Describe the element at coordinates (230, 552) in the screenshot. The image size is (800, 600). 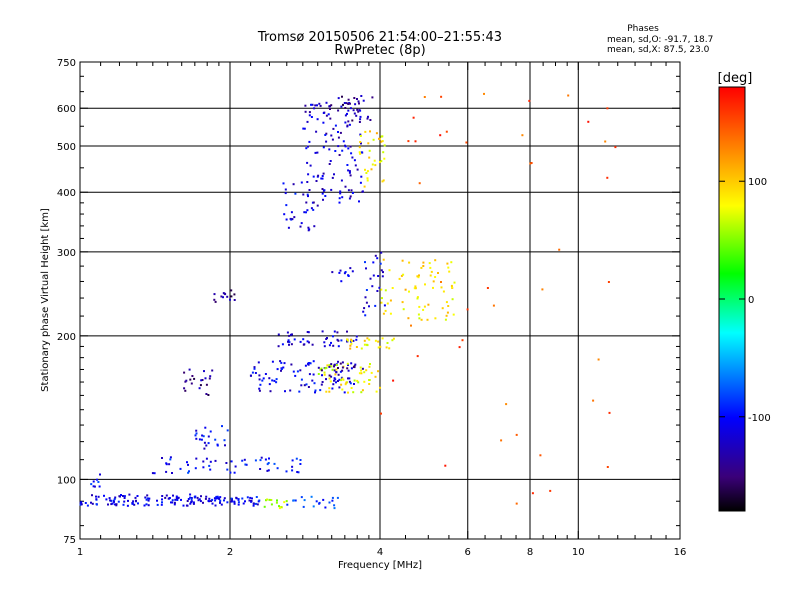
I see `x-tick-label: 2` at that location.